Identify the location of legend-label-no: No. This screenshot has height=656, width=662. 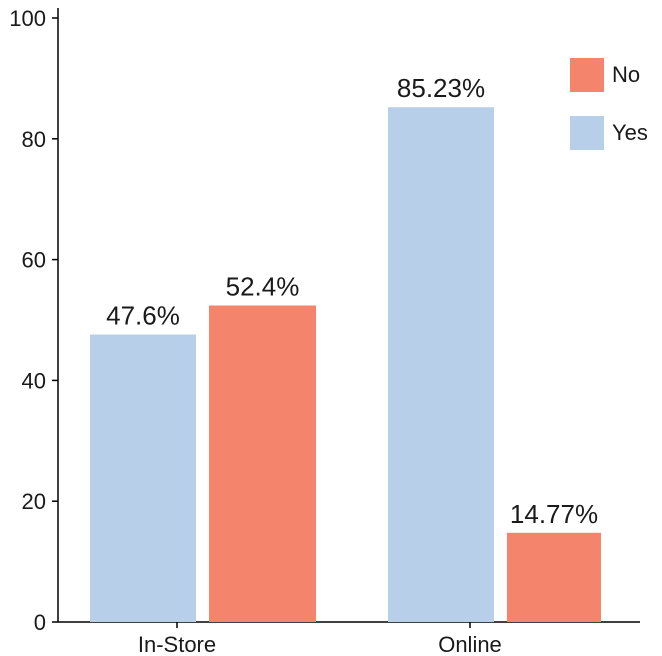
(626, 74).